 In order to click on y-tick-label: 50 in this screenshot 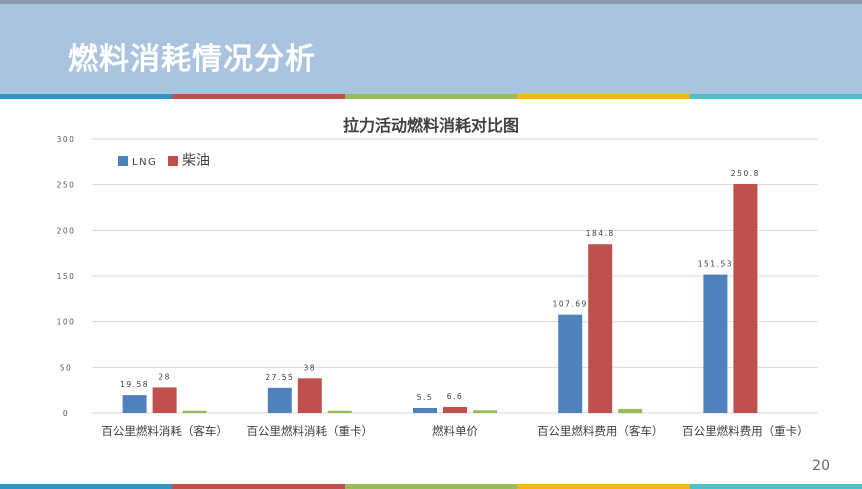, I will do `click(66, 367)`.